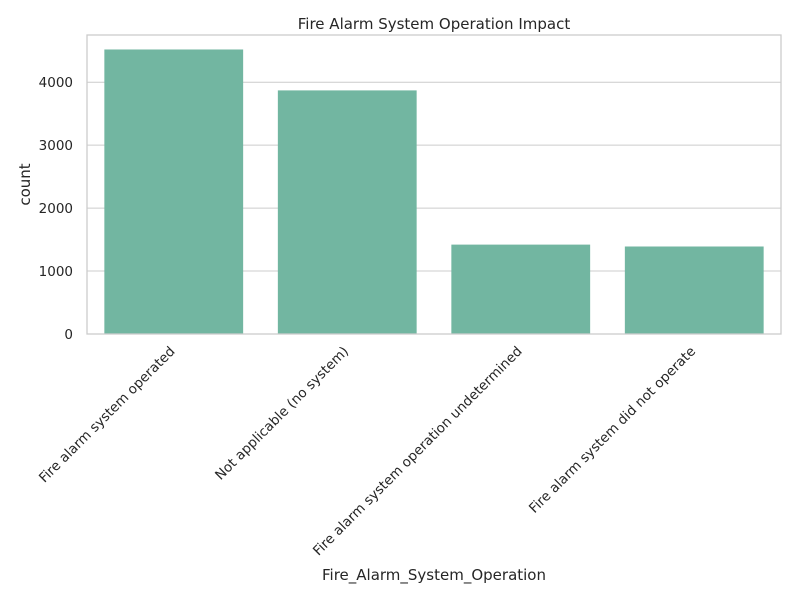 Image resolution: width=800 pixels, height=600 pixels. I want to click on y-tick-labels: 0 1000 2000 3000 4000, so click(56, 209).